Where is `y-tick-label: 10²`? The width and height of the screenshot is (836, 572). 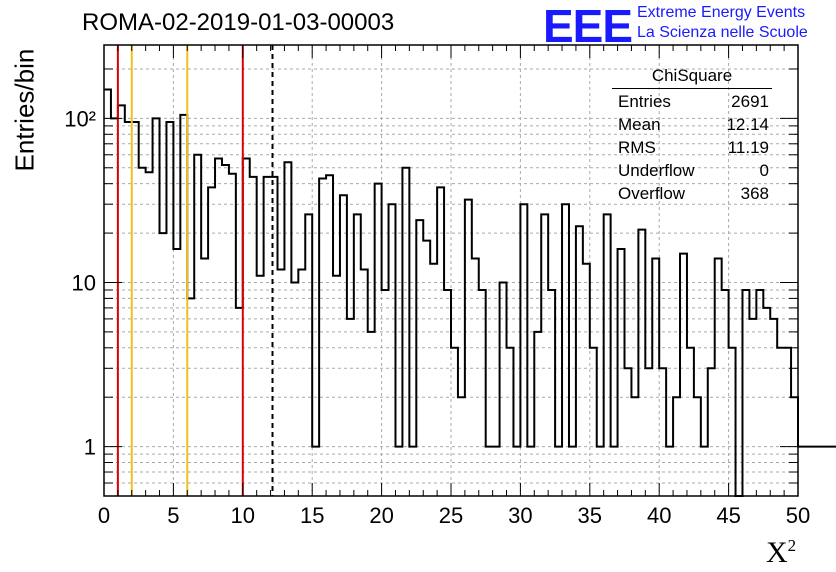
y-tick-label: 10² is located at coordinates (80, 118).